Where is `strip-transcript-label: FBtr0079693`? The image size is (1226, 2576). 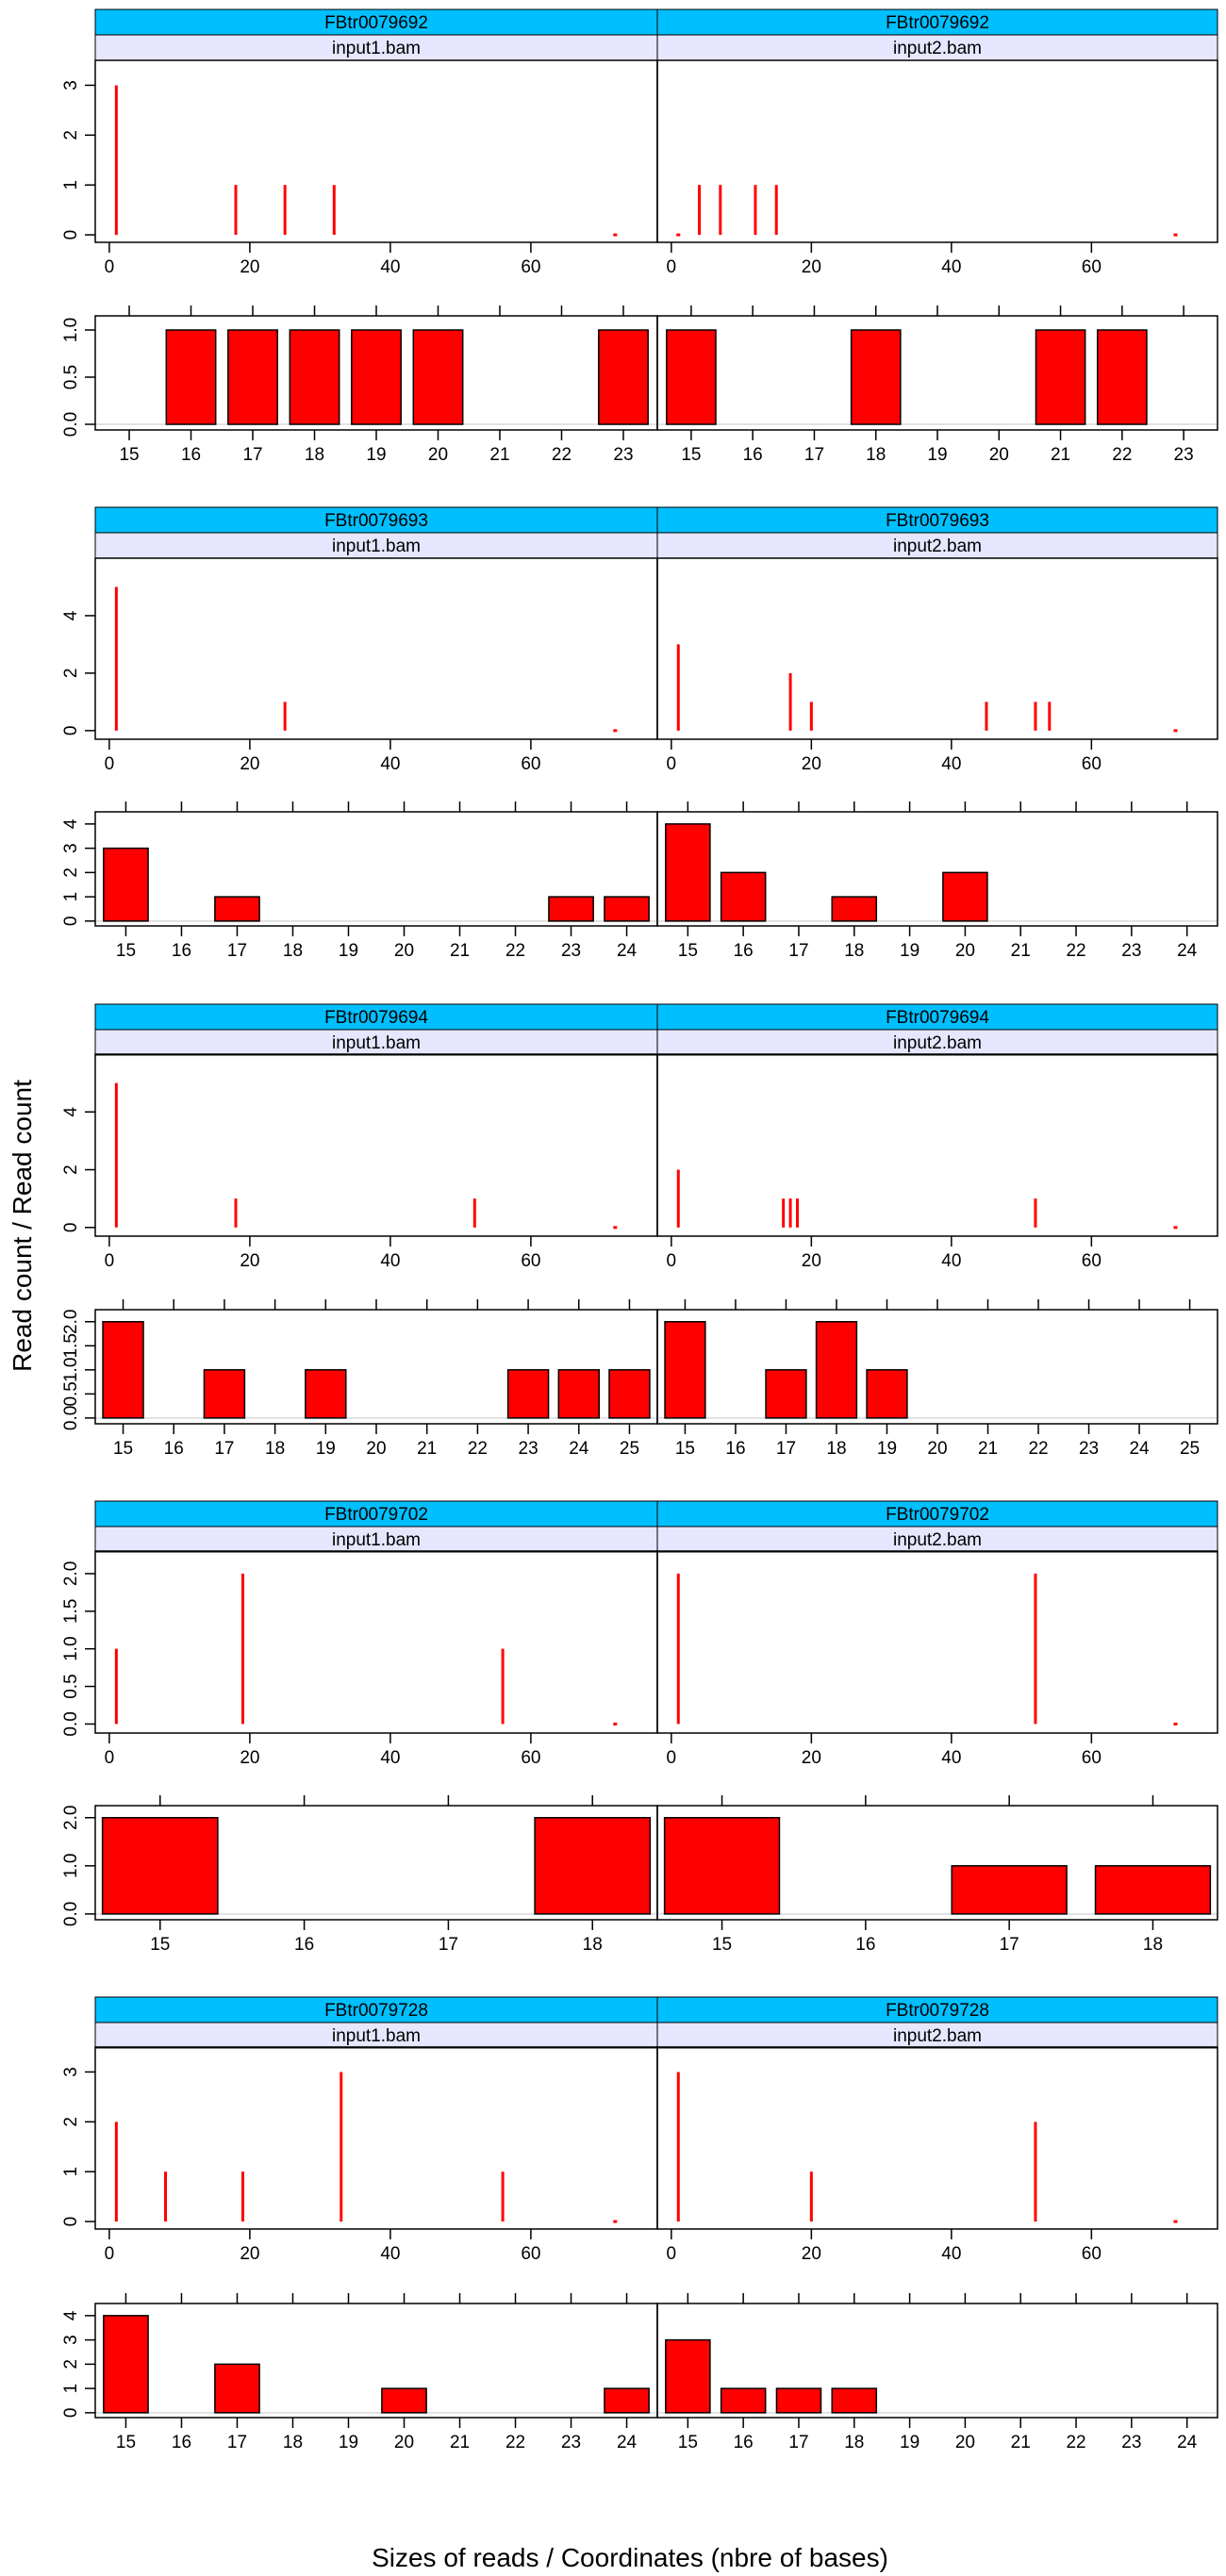 strip-transcript-label: FBtr0079693 is located at coordinates (376, 521).